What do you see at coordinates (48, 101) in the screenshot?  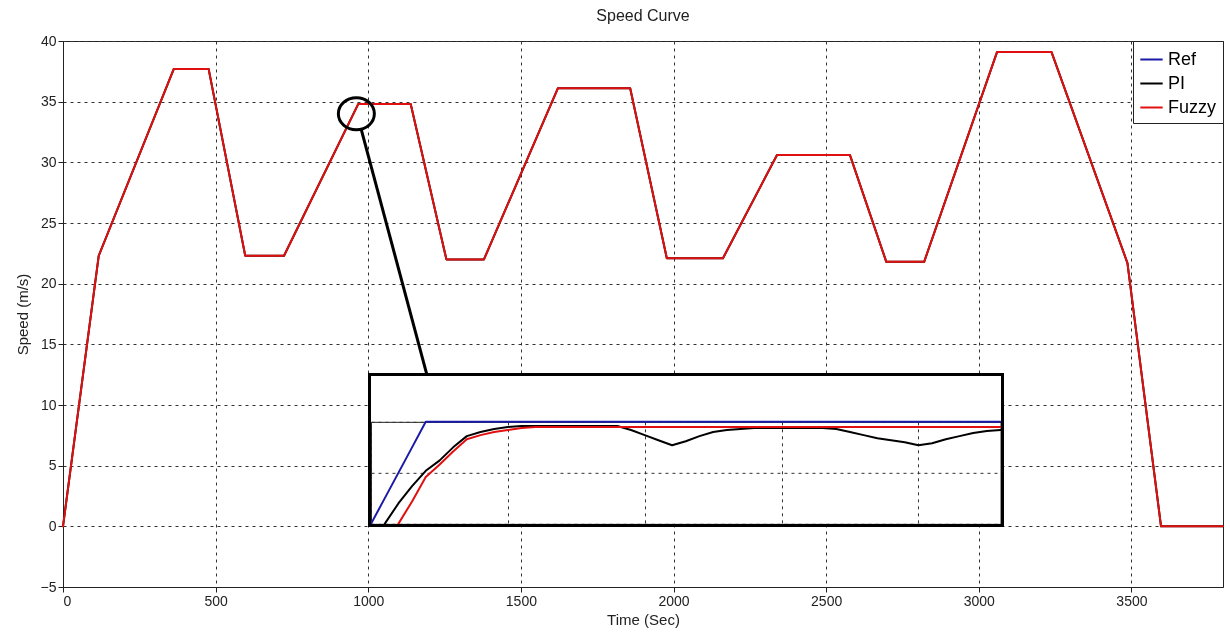 I see `y-tick-label: 35` at bounding box center [48, 101].